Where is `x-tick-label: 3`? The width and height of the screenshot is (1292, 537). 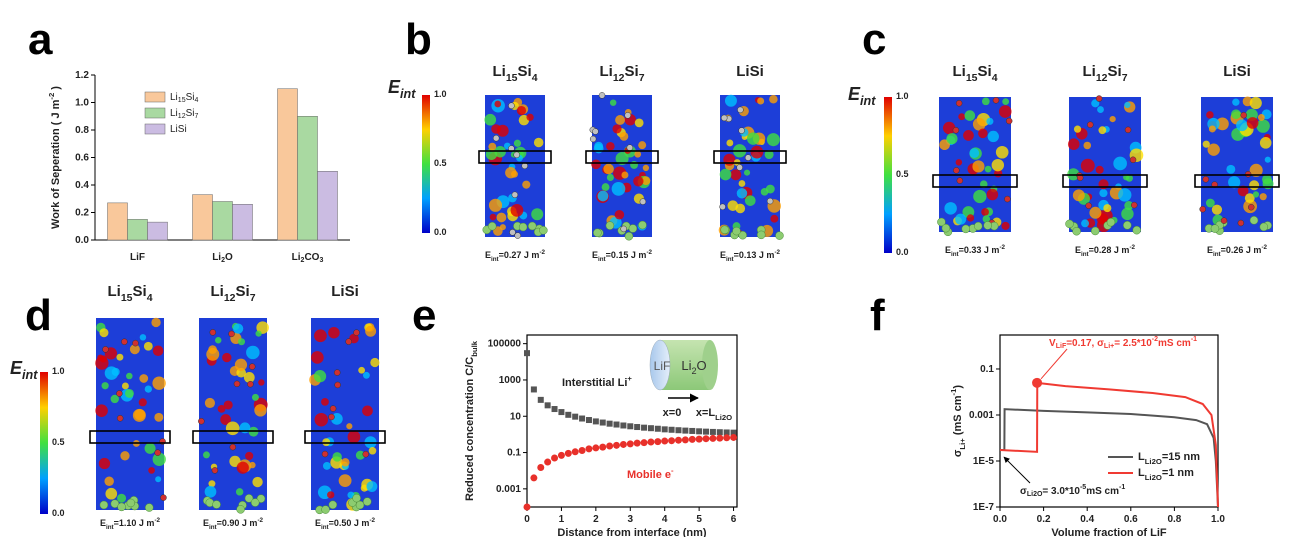 x-tick-label: 3 is located at coordinates (630, 519).